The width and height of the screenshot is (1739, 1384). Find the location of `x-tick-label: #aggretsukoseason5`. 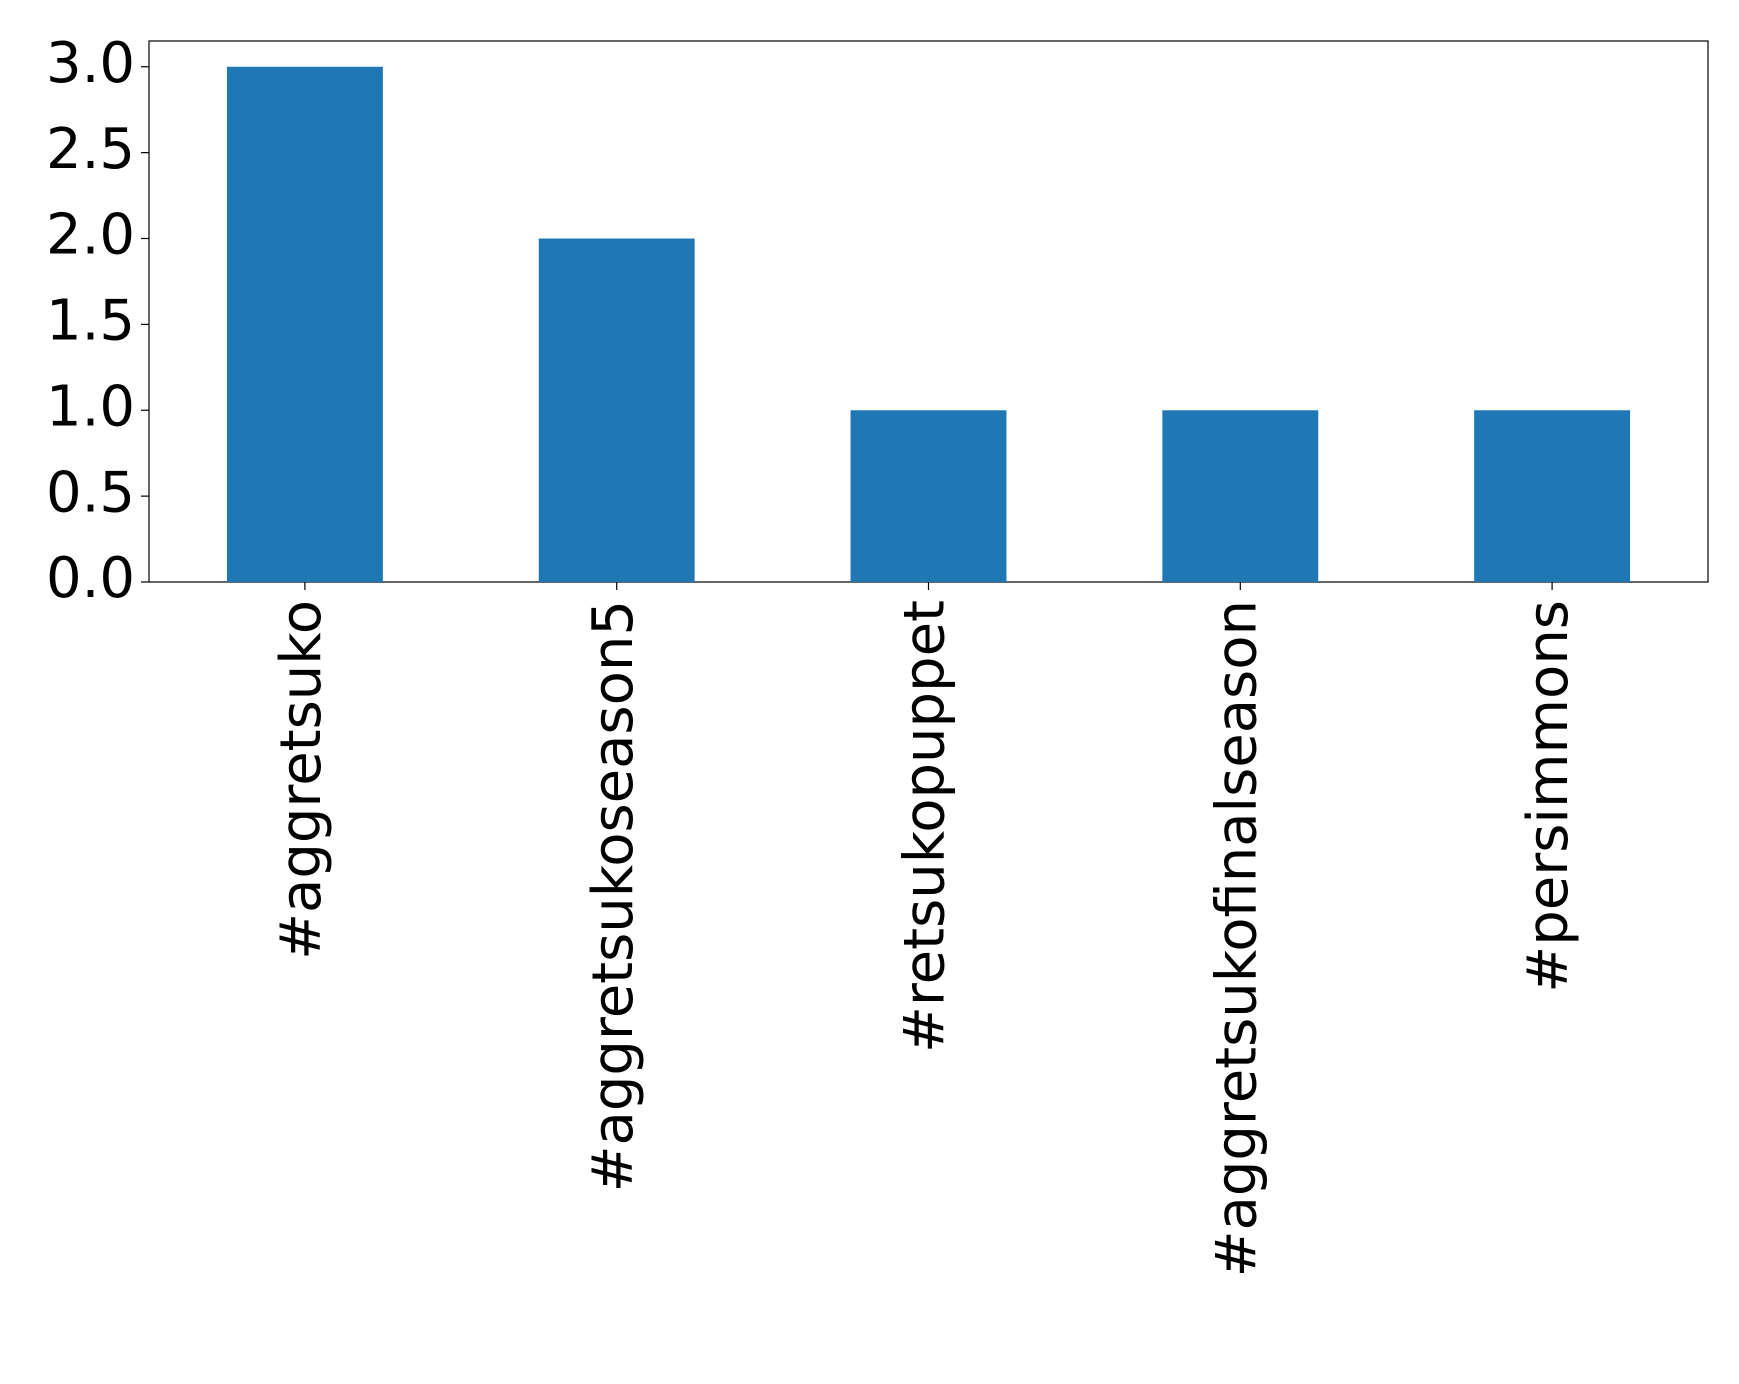

x-tick-label: #aggretsukoseason5 is located at coordinates (613, 896).